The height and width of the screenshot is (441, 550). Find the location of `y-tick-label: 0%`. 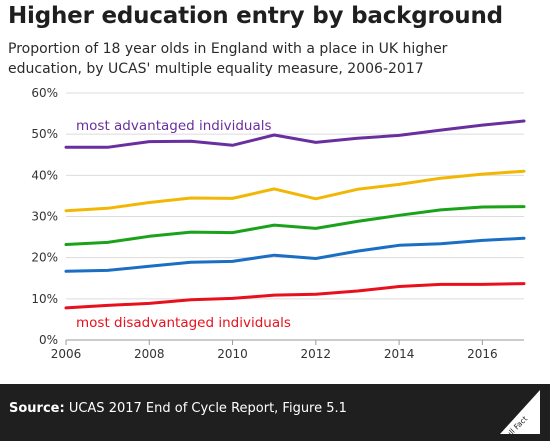

y-tick-label: 0% is located at coordinates (48, 340).